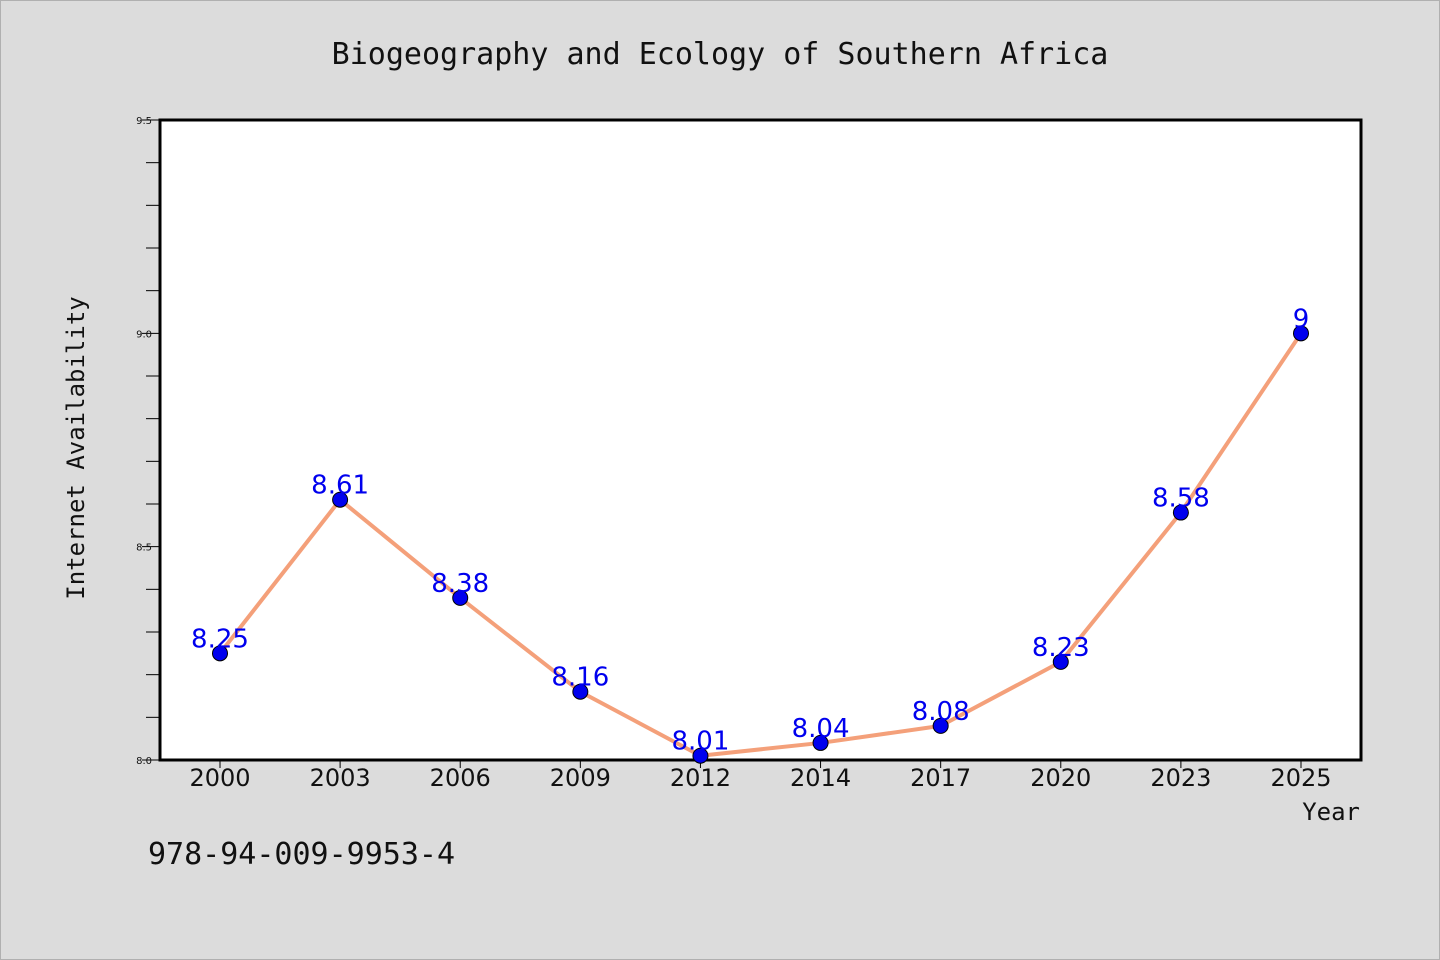 Image resolution: width=1440 pixels, height=960 pixels. Describe the element at coordinates (1331, 812) in the screenshot. I see `x-axis-label: Year` at that location.